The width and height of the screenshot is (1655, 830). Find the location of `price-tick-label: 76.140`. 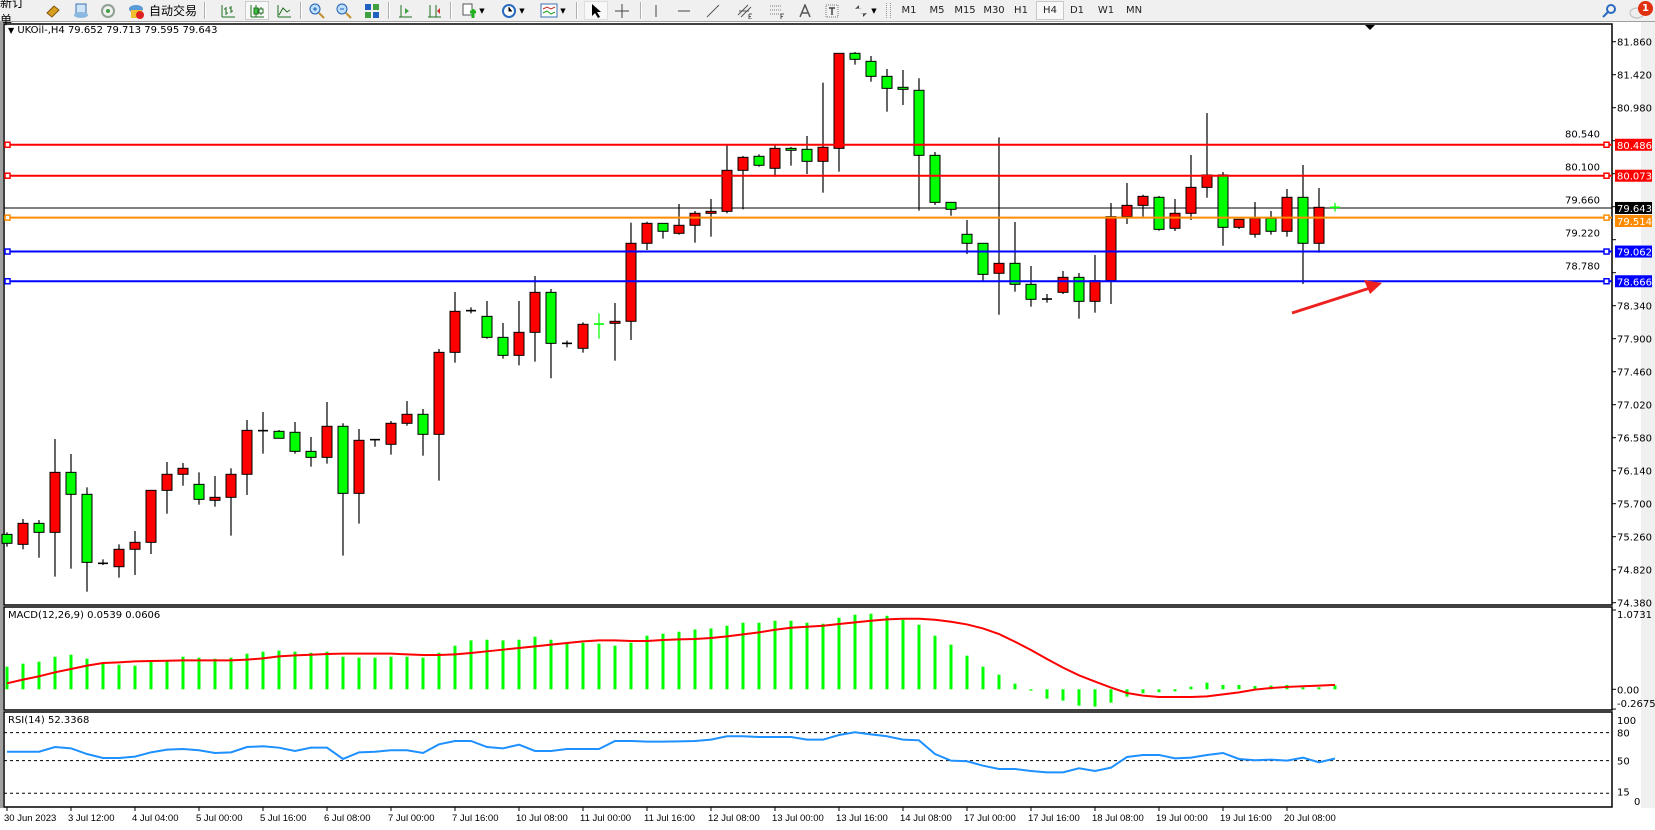

price-tick-label: 76.140 is located at coordinates (1634, 472).